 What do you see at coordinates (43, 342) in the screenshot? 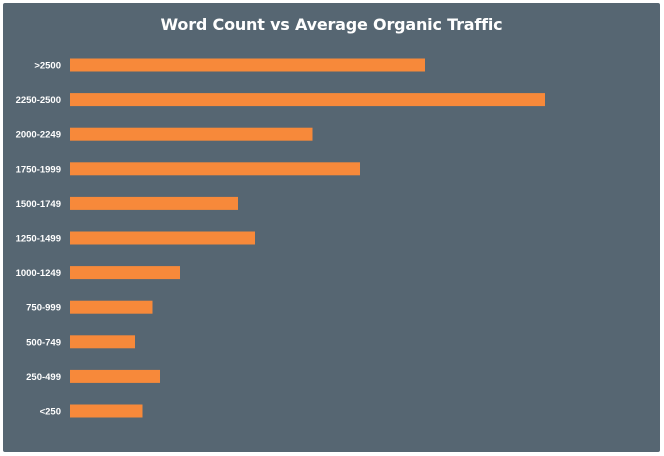
I see `category-label-8: 500-749` at bounding box center [43, 342].